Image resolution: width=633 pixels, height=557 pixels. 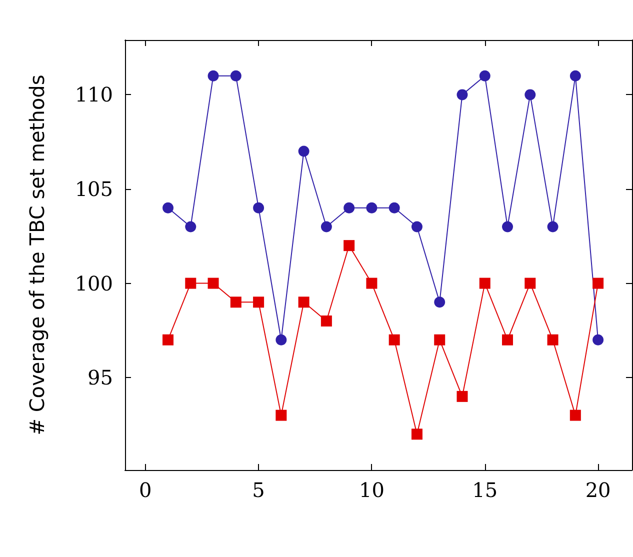 I want to click on x-tick-label: 10, so click(x=371, y=490).